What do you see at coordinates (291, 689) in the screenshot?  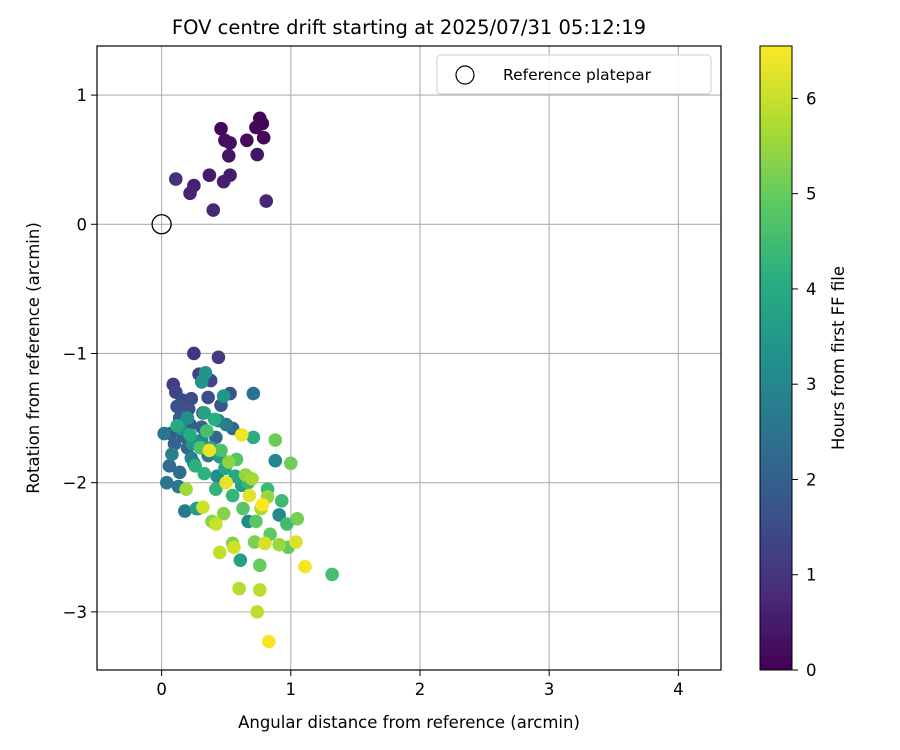 I see `x-tick-label: 1` at bounding box center [291, 689].